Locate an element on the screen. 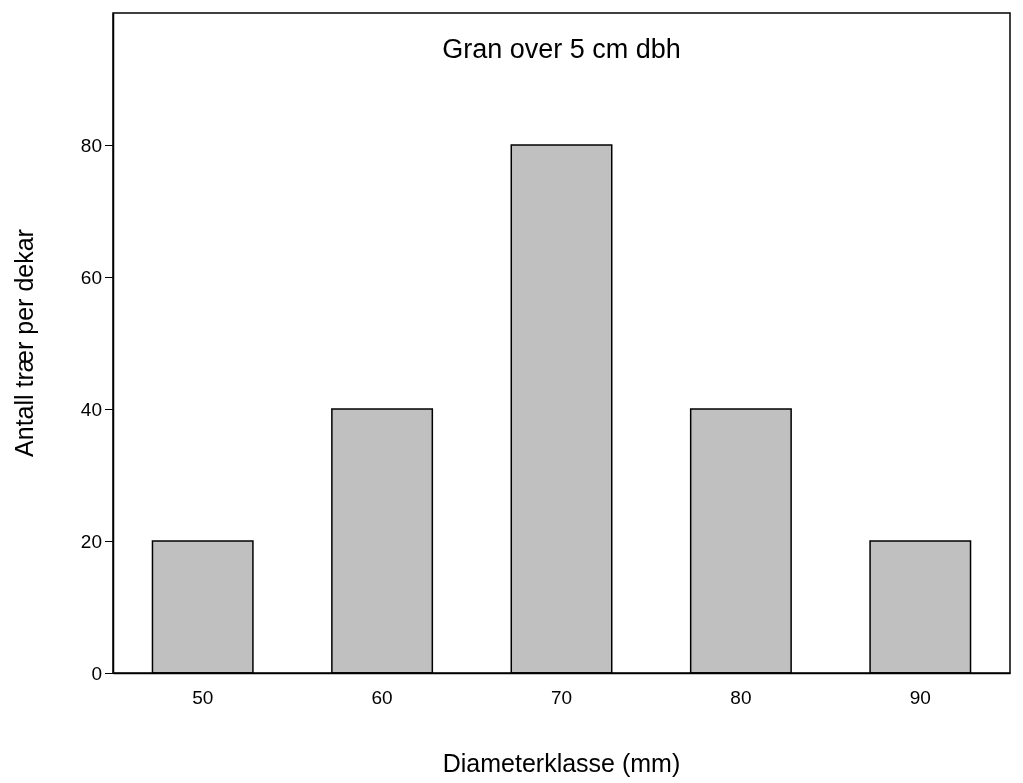  x-tick-label: 50 is located at coordinates (203, 698).